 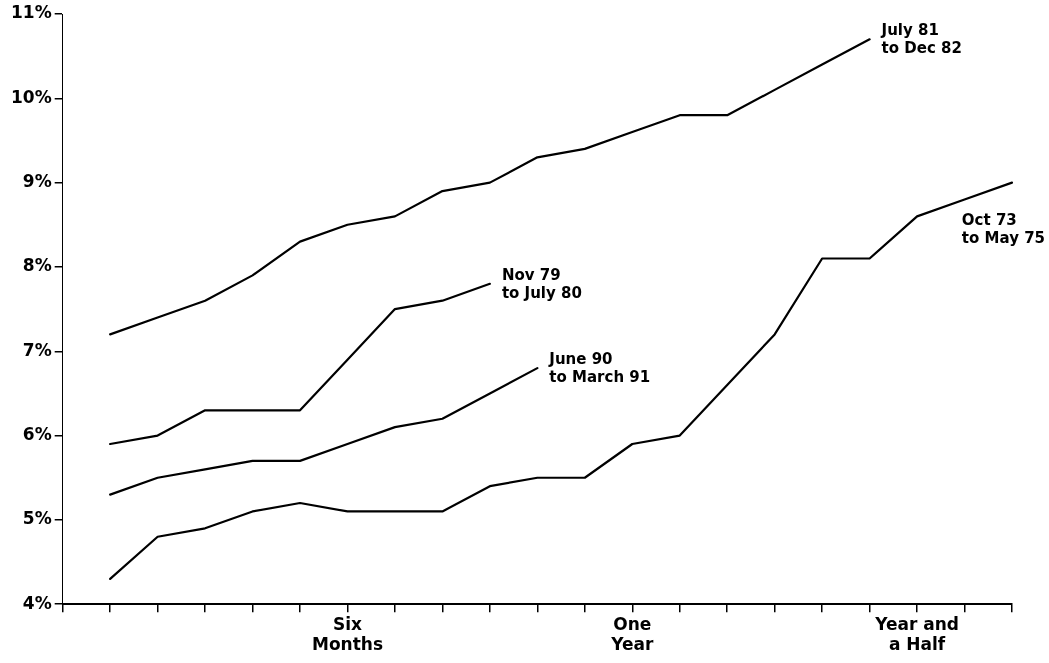 I want to click on x-tick-label: Year and a Half, so click(x=916, y=634).